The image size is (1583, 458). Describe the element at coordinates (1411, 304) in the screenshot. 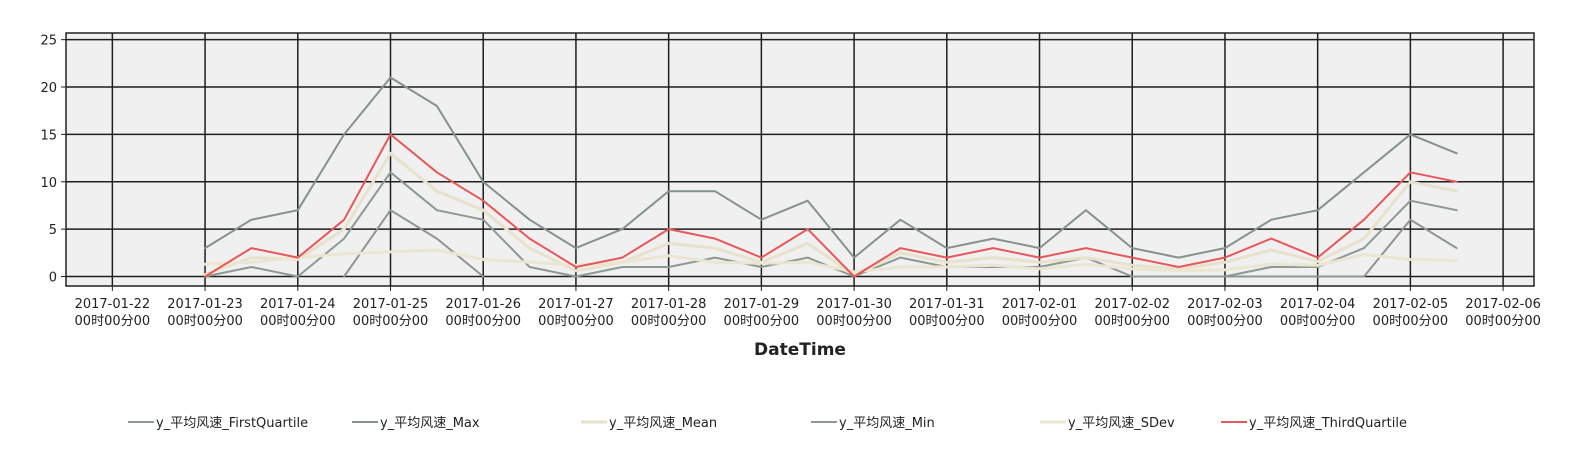

I see `x-tick-label-date: 2017-02-05` at that location.